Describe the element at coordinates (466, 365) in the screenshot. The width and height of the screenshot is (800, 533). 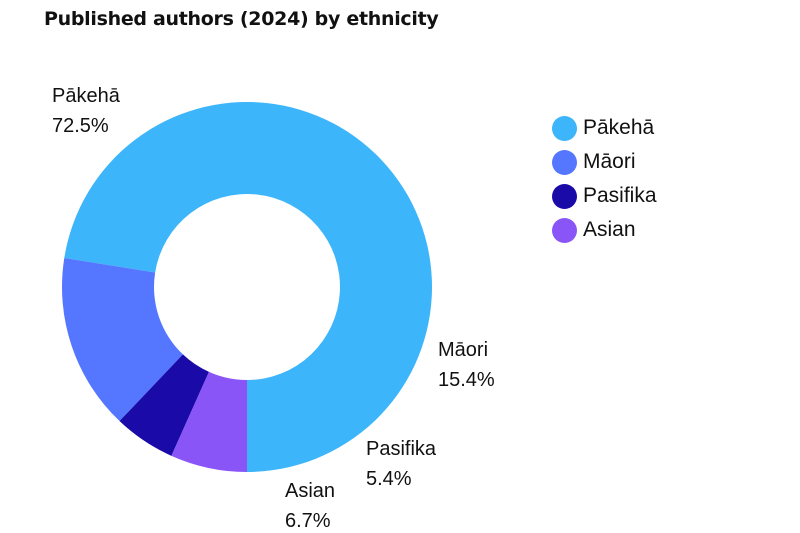
I see `slice-label-maori: Māori 15.4%` at that location.